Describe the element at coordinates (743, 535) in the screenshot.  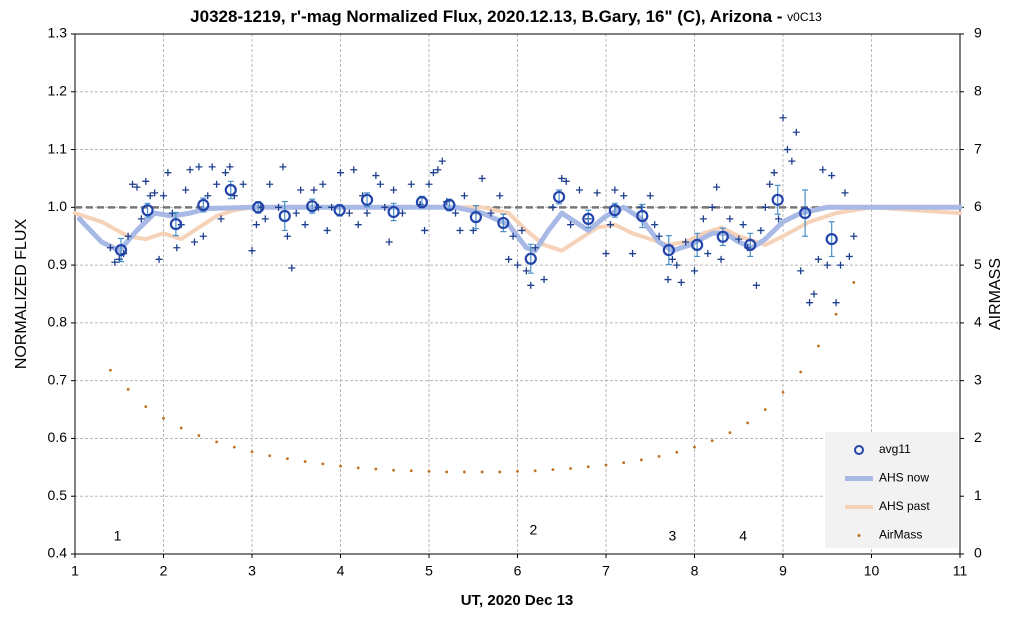
I see `annotation: 4` at that location.